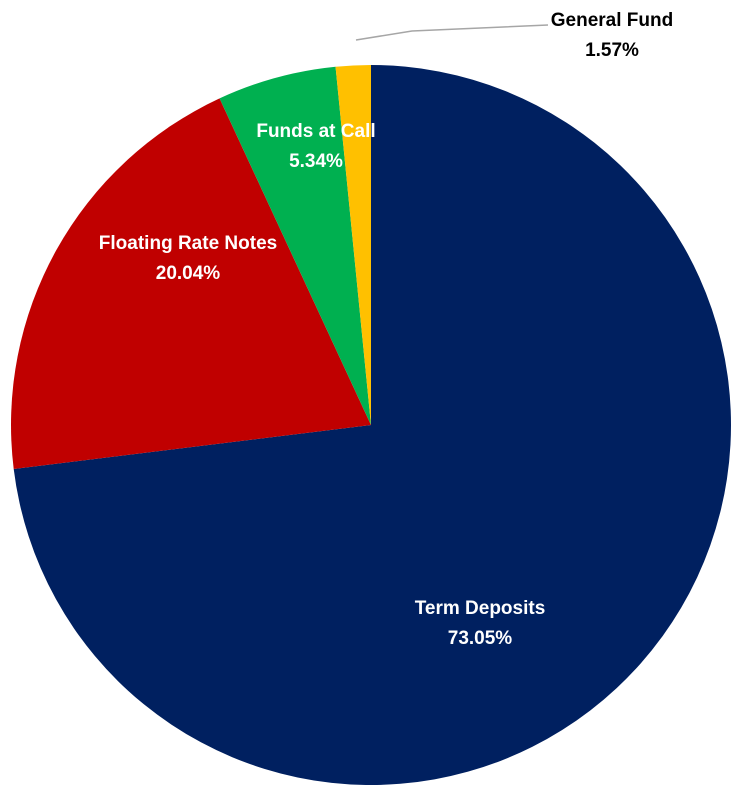  What do you see at coordinates (480, 608) in the screenshot?
I see `slice-label-term-deposits: Term Deposits` at bounding box center [480, 608].